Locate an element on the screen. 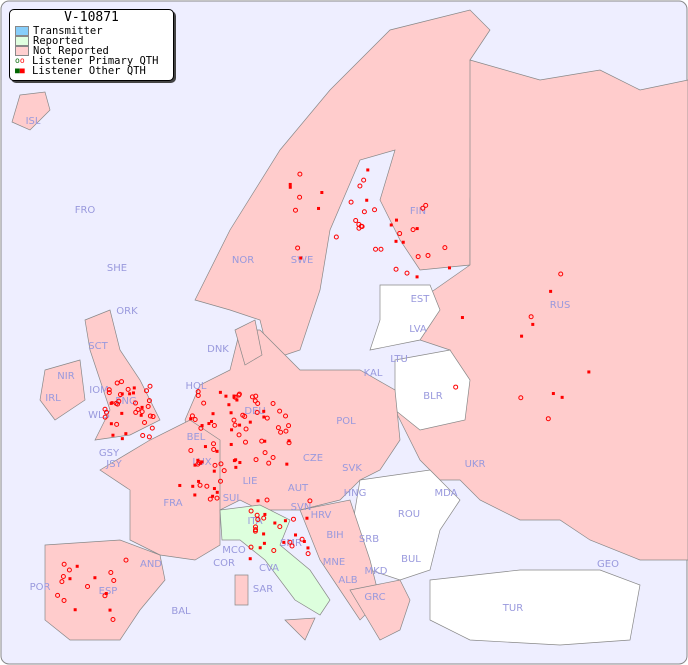 The image size is (688, 665). country-label: SCT is located at coordinates (98, 346).